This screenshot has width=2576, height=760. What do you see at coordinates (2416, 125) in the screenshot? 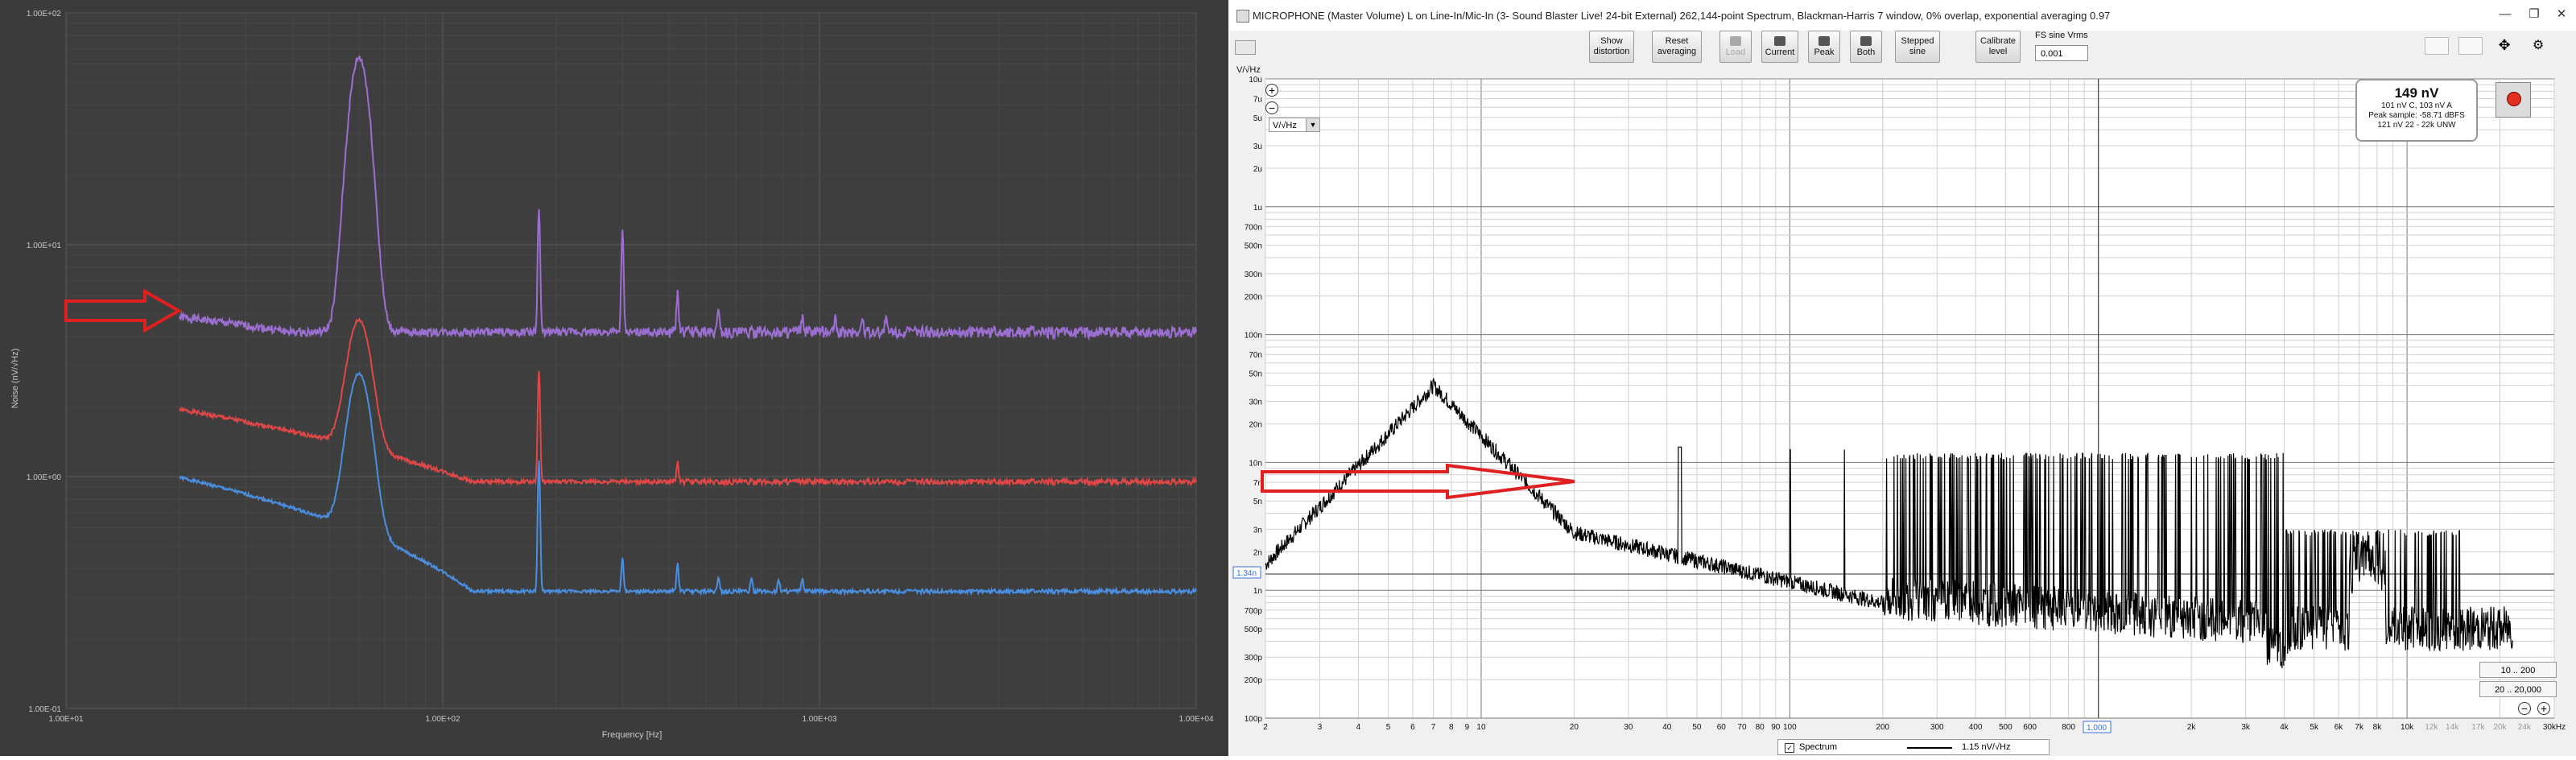
I see `unweighted-level: 121 nV 22 - 22k UNW` at bounding box center [2416, 125].